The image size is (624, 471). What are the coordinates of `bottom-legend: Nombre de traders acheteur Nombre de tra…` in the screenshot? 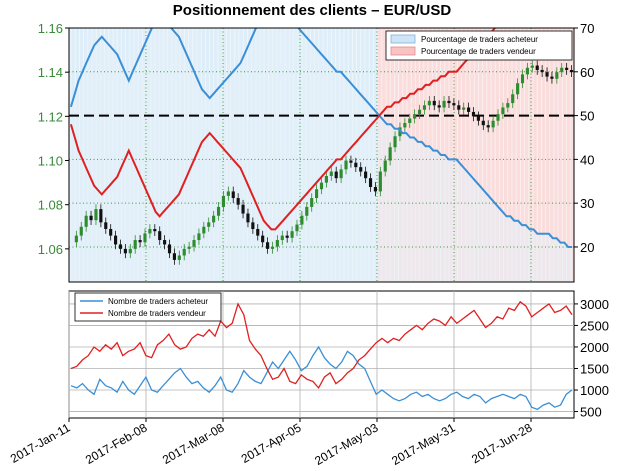 It's located at (148, 307).